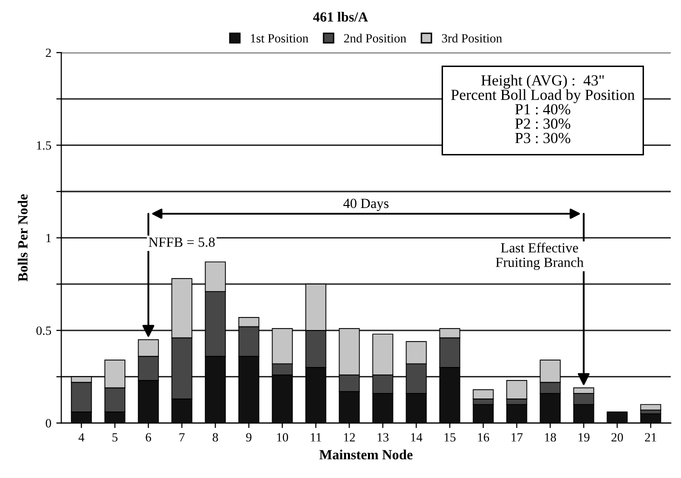 This screenshot has height=478, width=681. What do you see at coordinates (550, 437) in the screenshot?
I see `x-tick-label: 18` at bounding box center [550, 437].